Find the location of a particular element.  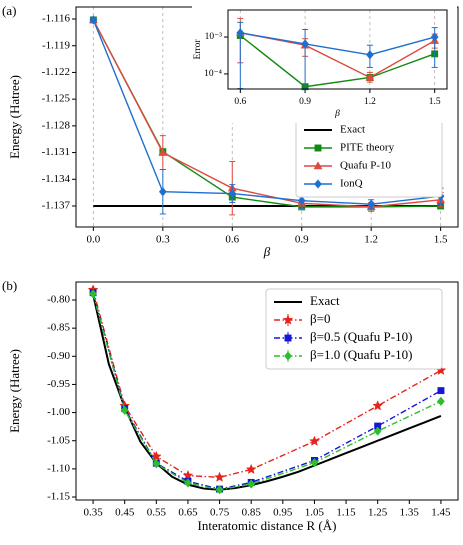

y-tick-label: 10⁻³ is located at coordinates (214, 37).